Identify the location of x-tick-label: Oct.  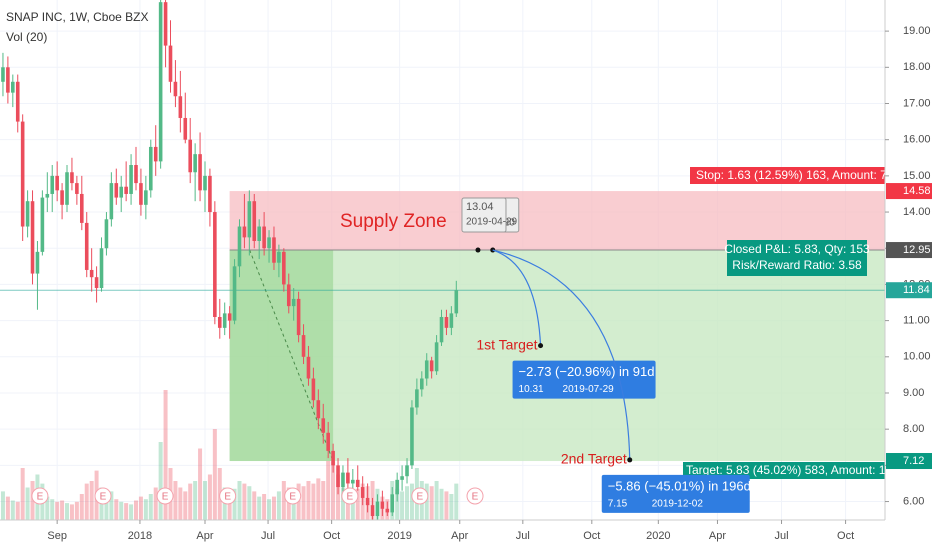
(845, 536).